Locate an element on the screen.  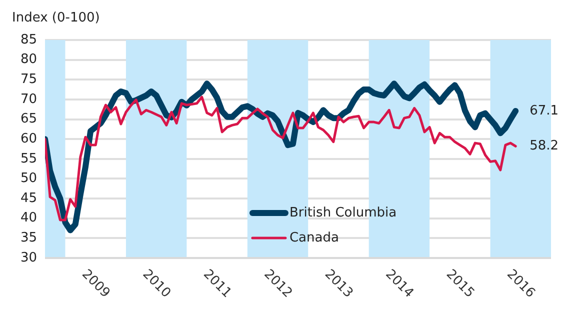
y-tick-label: 35 is located at coordinates (28, 238).